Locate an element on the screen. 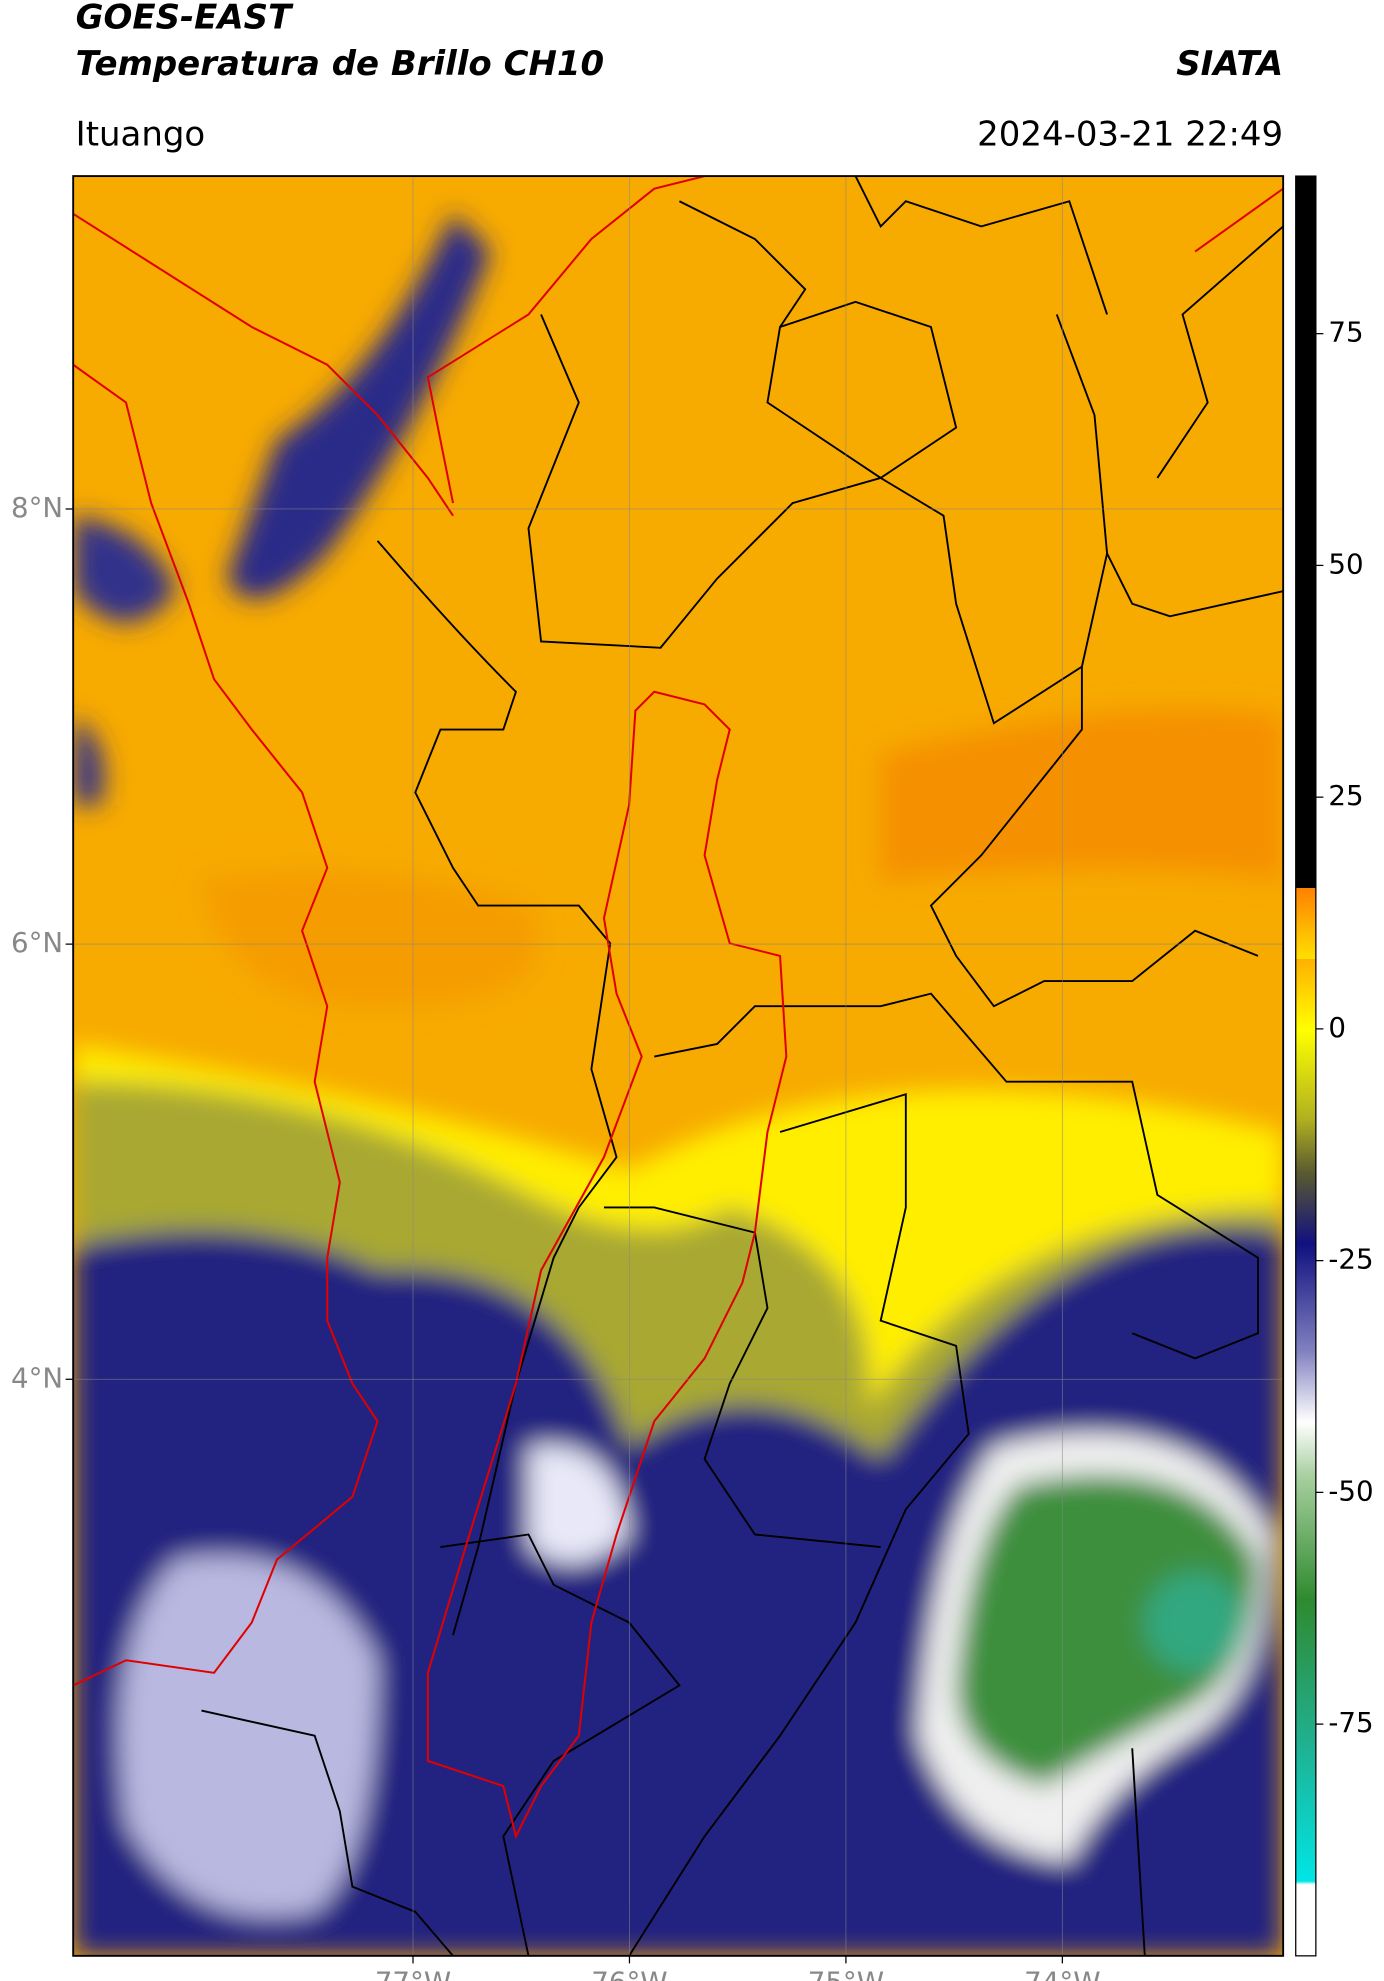 The height and width of the screenshot is (1981, 1384). lat-tick-label: 8°N is located at coordinates (37, 507).